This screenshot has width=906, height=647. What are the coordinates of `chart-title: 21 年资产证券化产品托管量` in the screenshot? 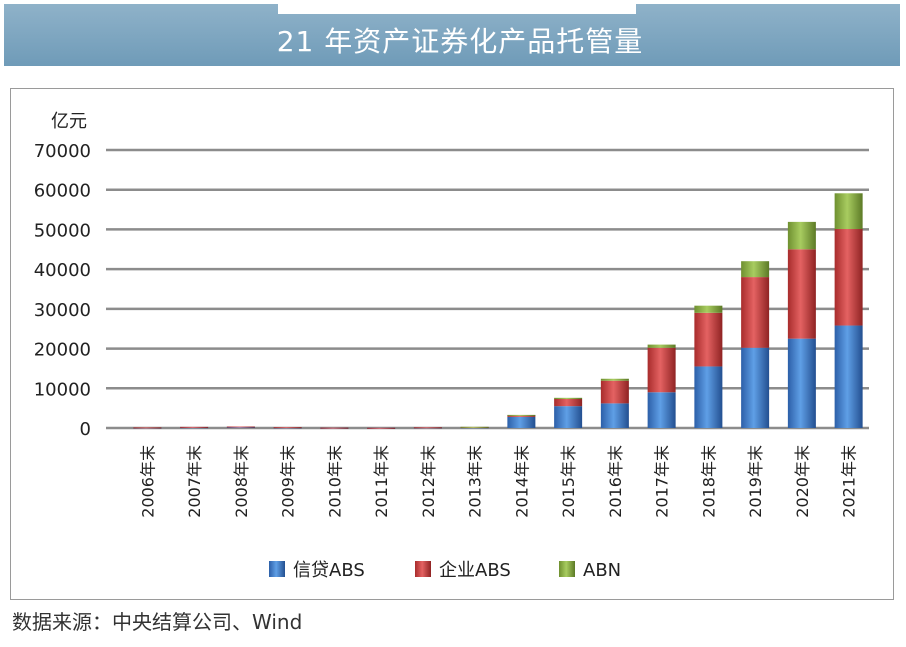 It's located at (460, 41).